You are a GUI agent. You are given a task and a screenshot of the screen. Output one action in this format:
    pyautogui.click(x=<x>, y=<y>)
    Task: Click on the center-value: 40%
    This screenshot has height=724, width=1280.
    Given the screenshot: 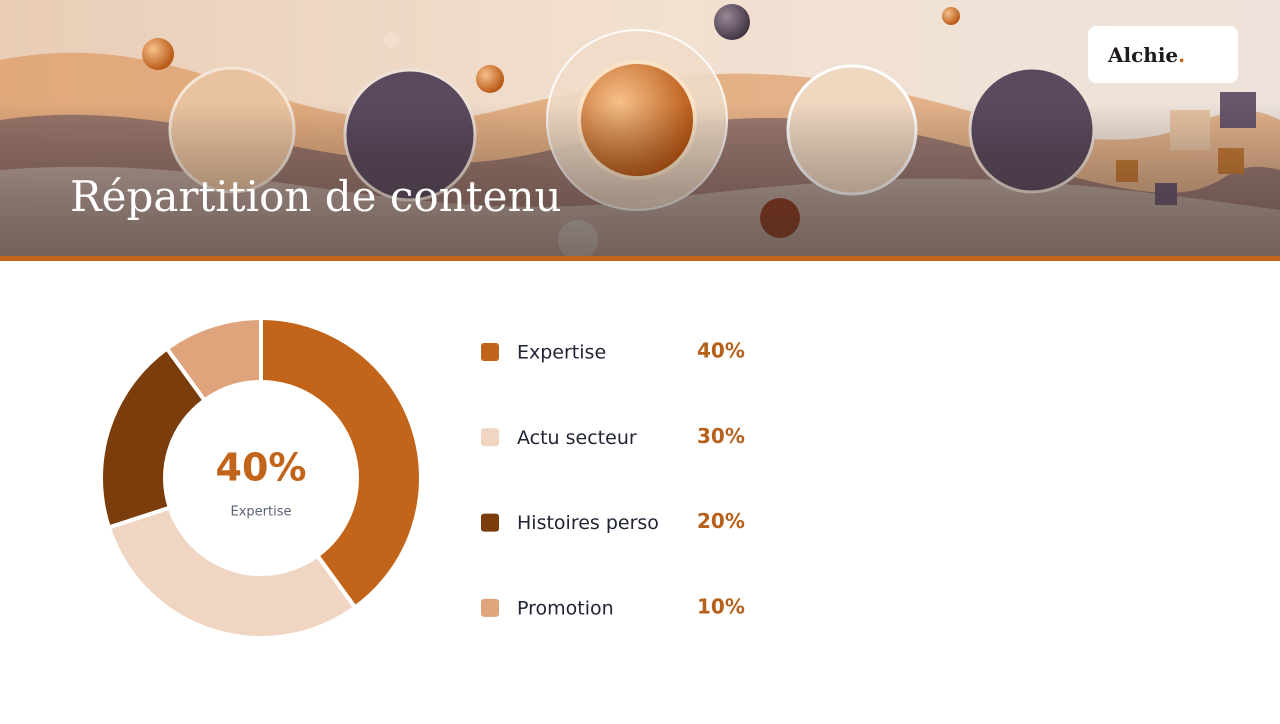 What is the action you would take?
    pyautogui.click(x=261, y=468)
    